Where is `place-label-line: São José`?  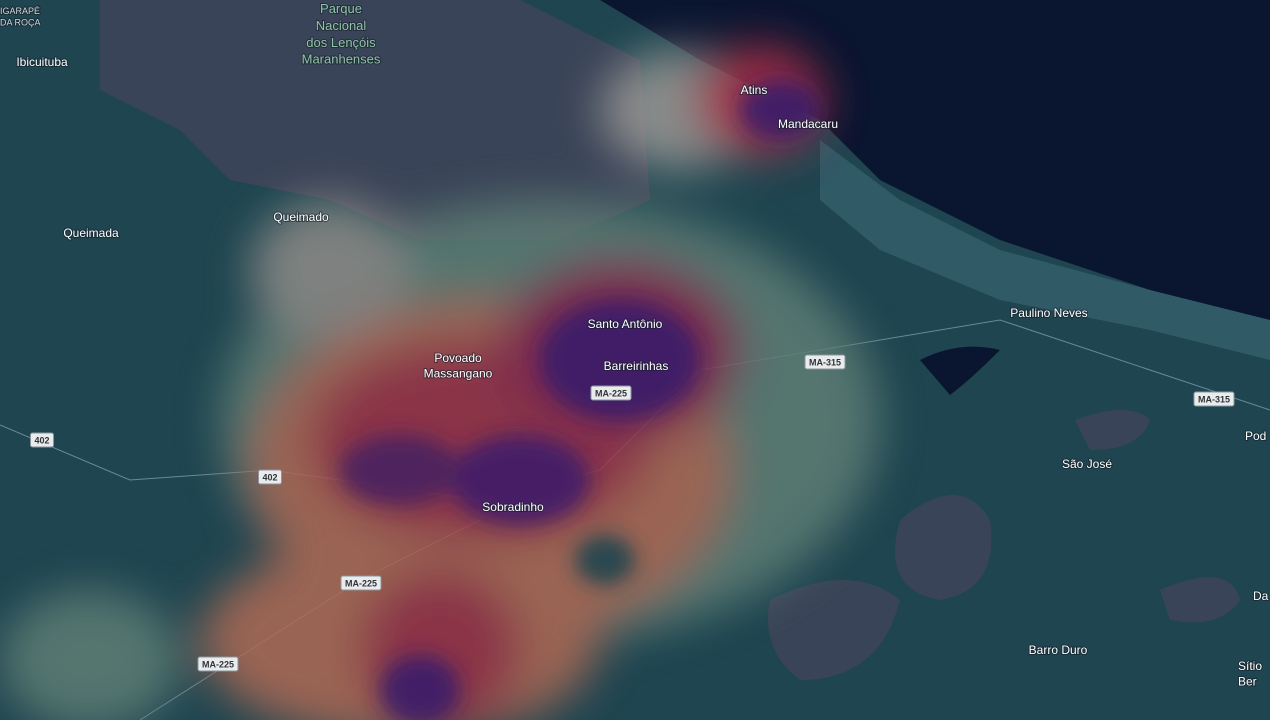 place-label-line: São José is located at coordinates (1087, 464).